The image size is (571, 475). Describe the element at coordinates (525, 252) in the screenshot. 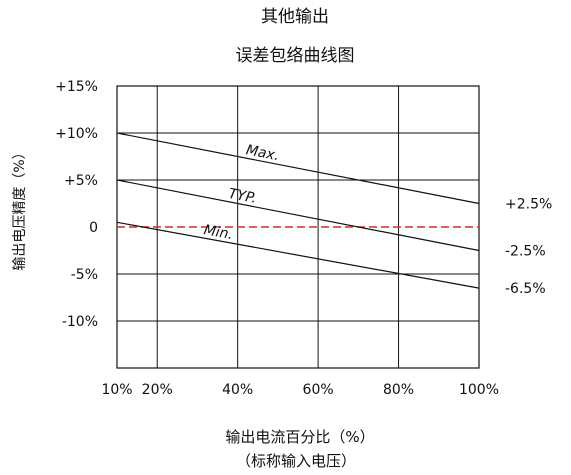

I see `end-label-1: -2.5%` at that location.